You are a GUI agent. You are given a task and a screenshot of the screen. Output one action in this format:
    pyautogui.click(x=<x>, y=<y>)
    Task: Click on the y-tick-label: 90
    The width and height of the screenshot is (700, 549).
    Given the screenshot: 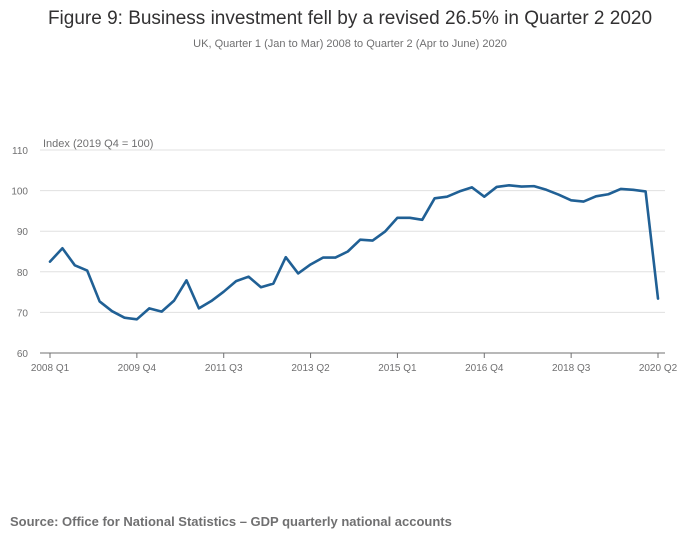 What is the action you would take?
    pyautogui.click(x=23, y=232)
    